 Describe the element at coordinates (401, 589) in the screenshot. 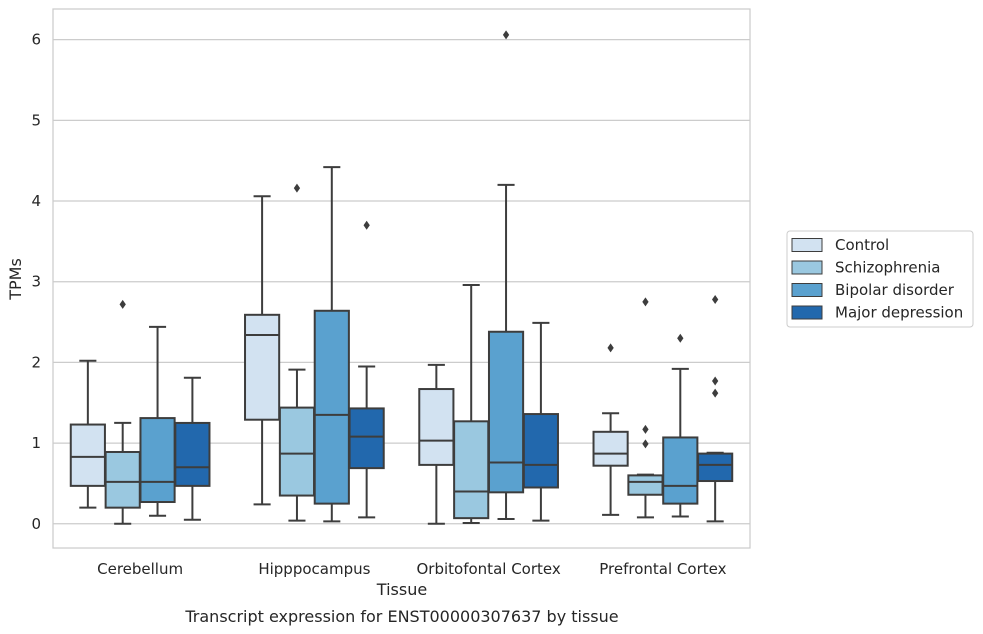

I see `x-axis-label: Tissue` at that location.